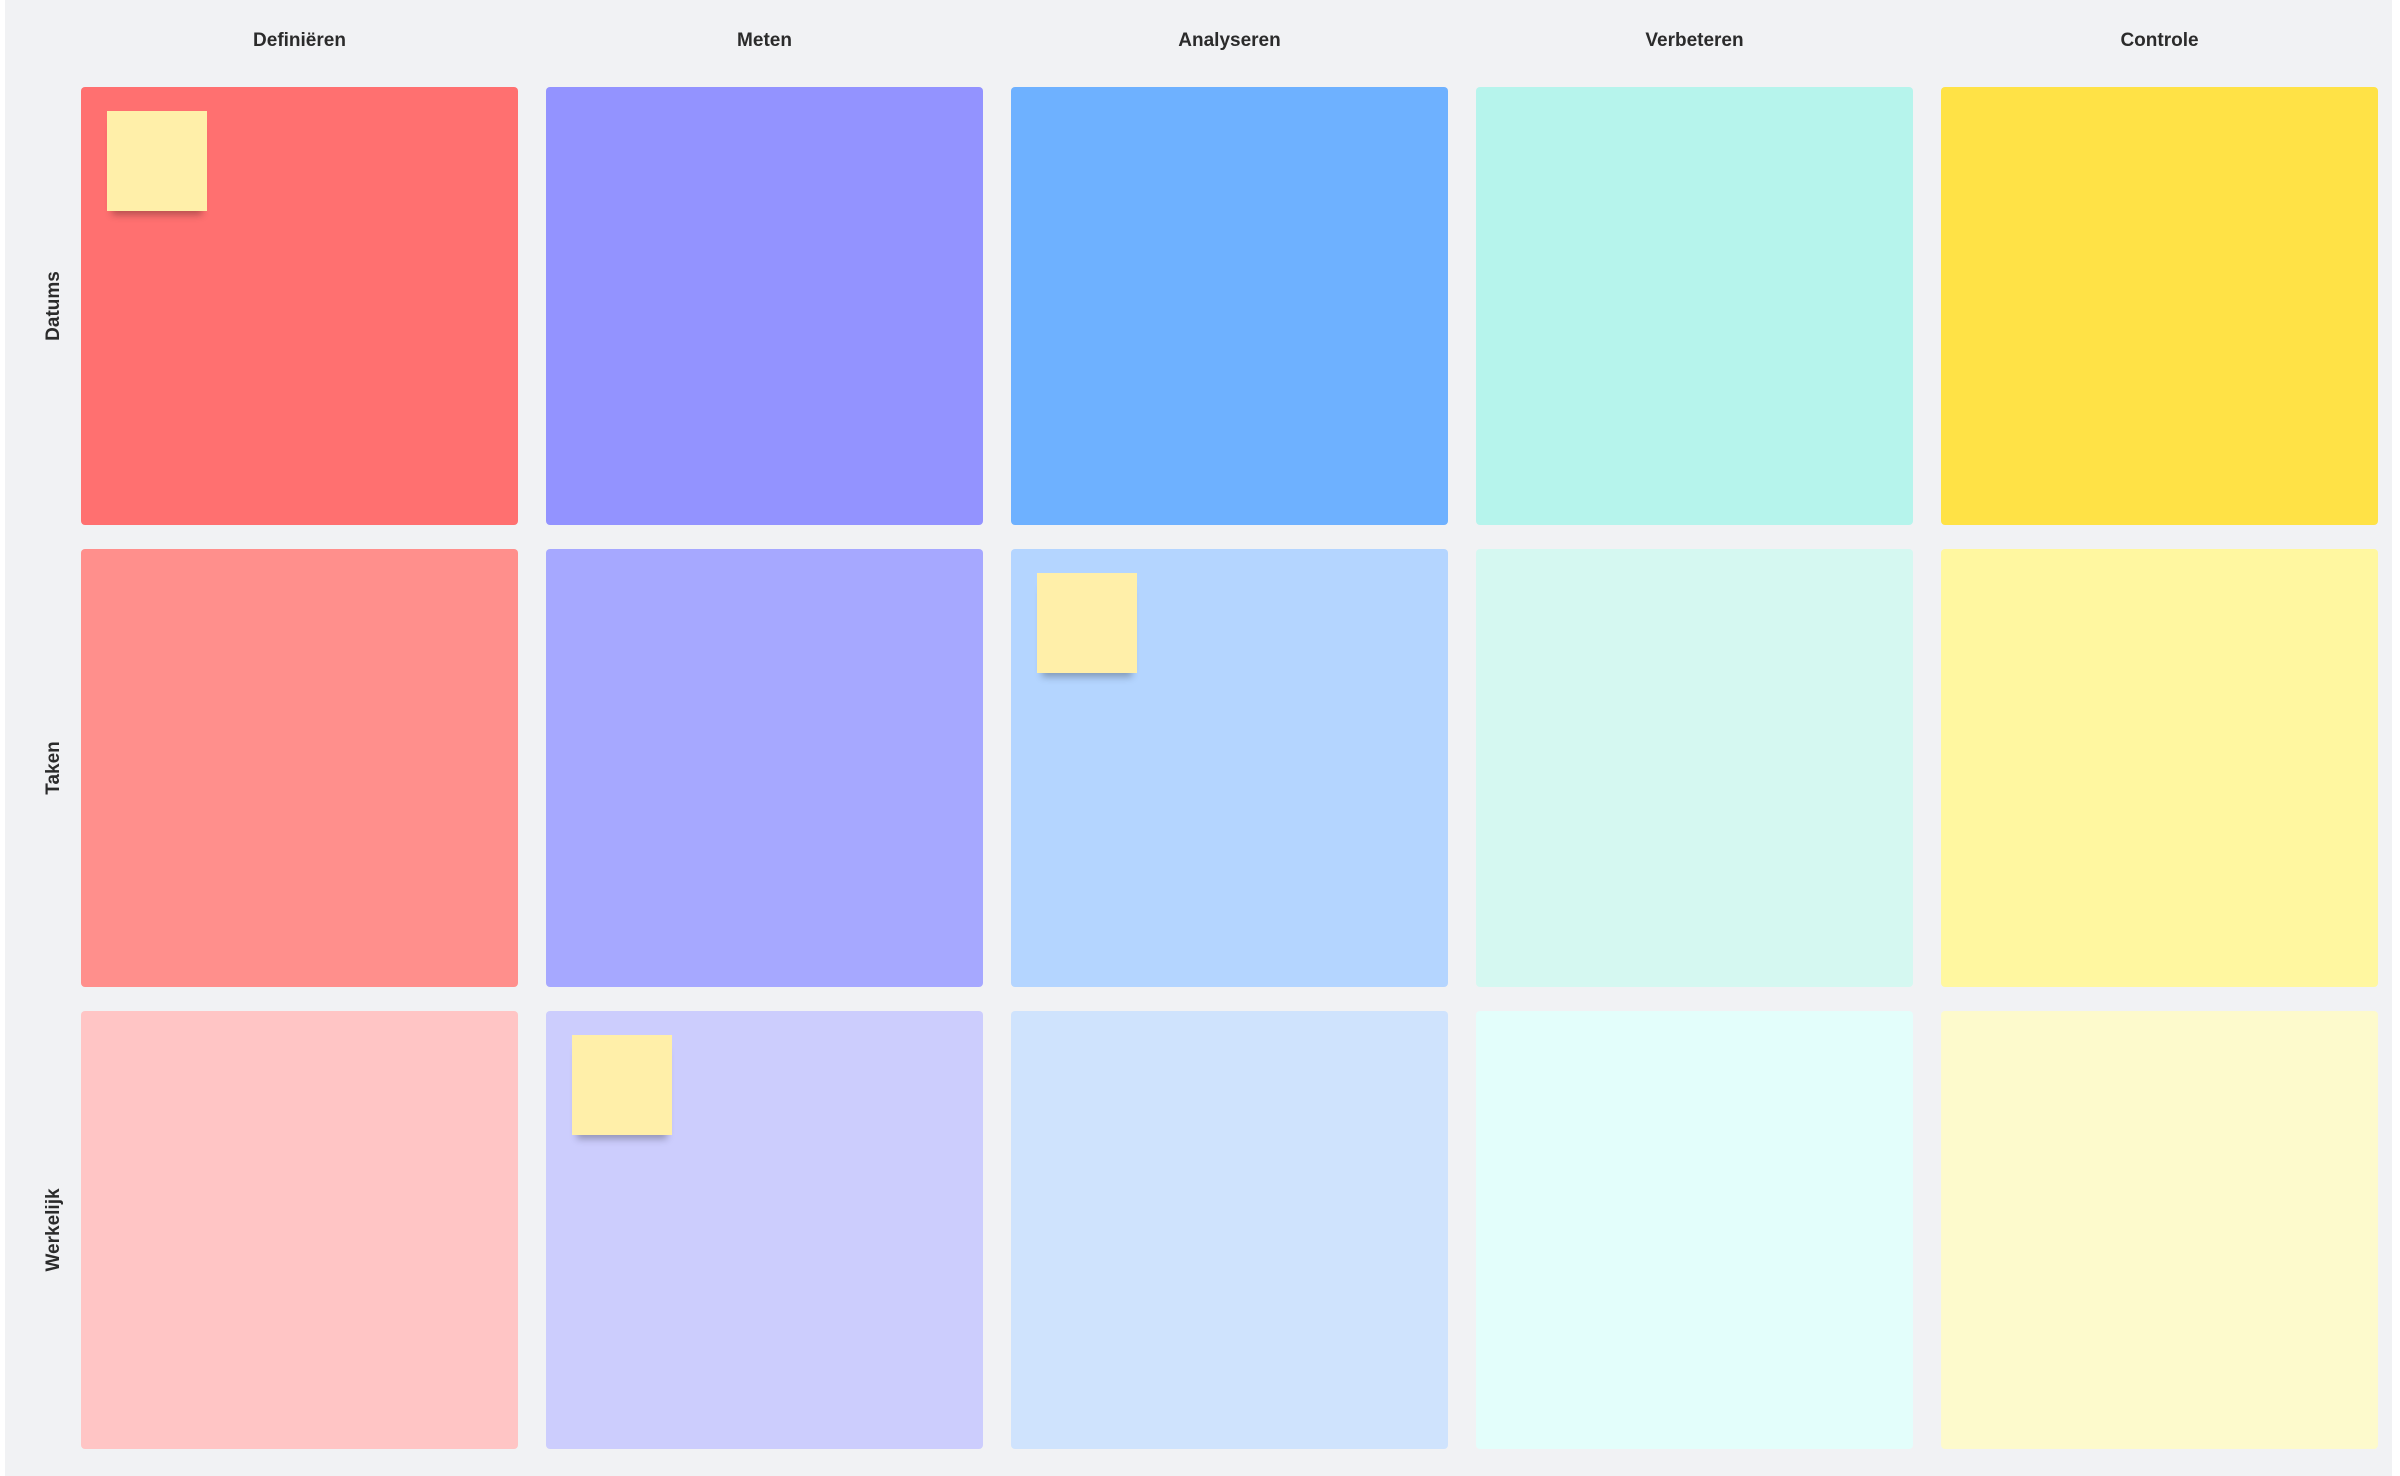  Describe the element at coordinates (299, 40) in the screenshot. I see `column-header: Definiëren` at that location.